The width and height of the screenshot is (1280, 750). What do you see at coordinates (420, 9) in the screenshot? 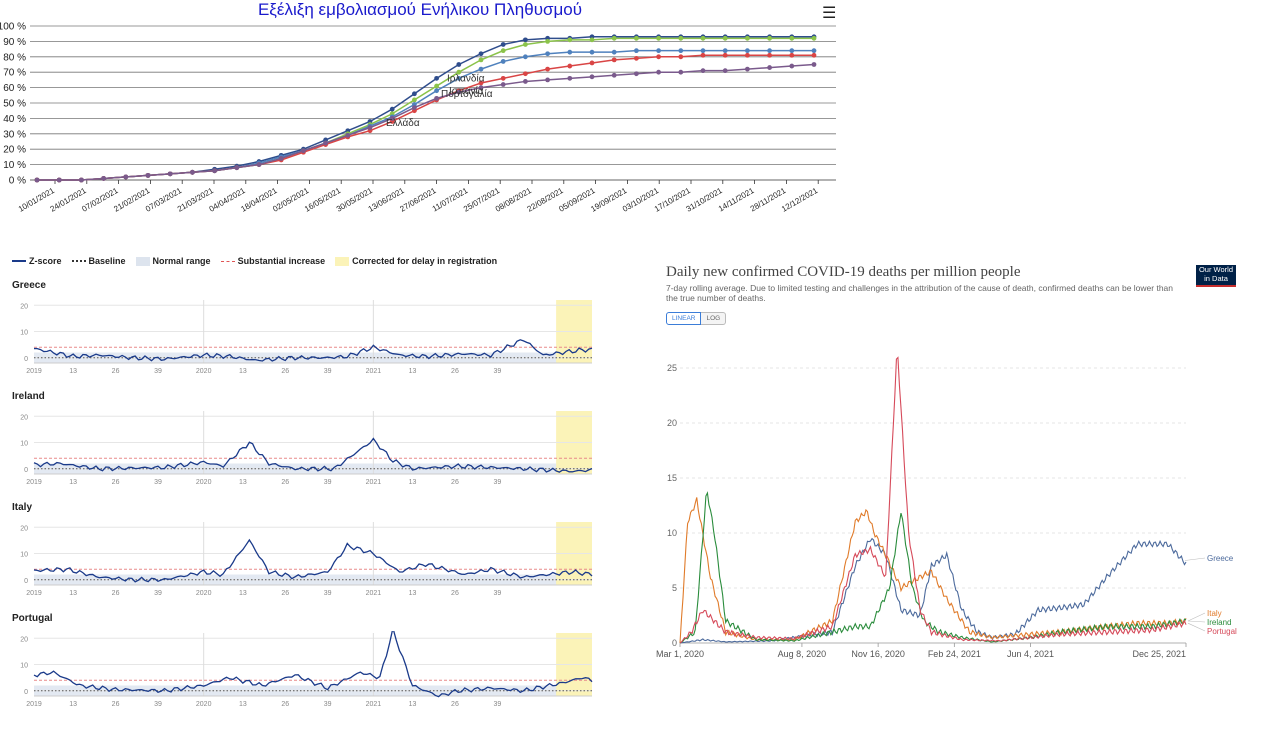
I see `vaccination-chart-title: Εξέλιξη εμβολιασμού Ενήλικου Πληθυσμού` at bounding box center [420, 9].